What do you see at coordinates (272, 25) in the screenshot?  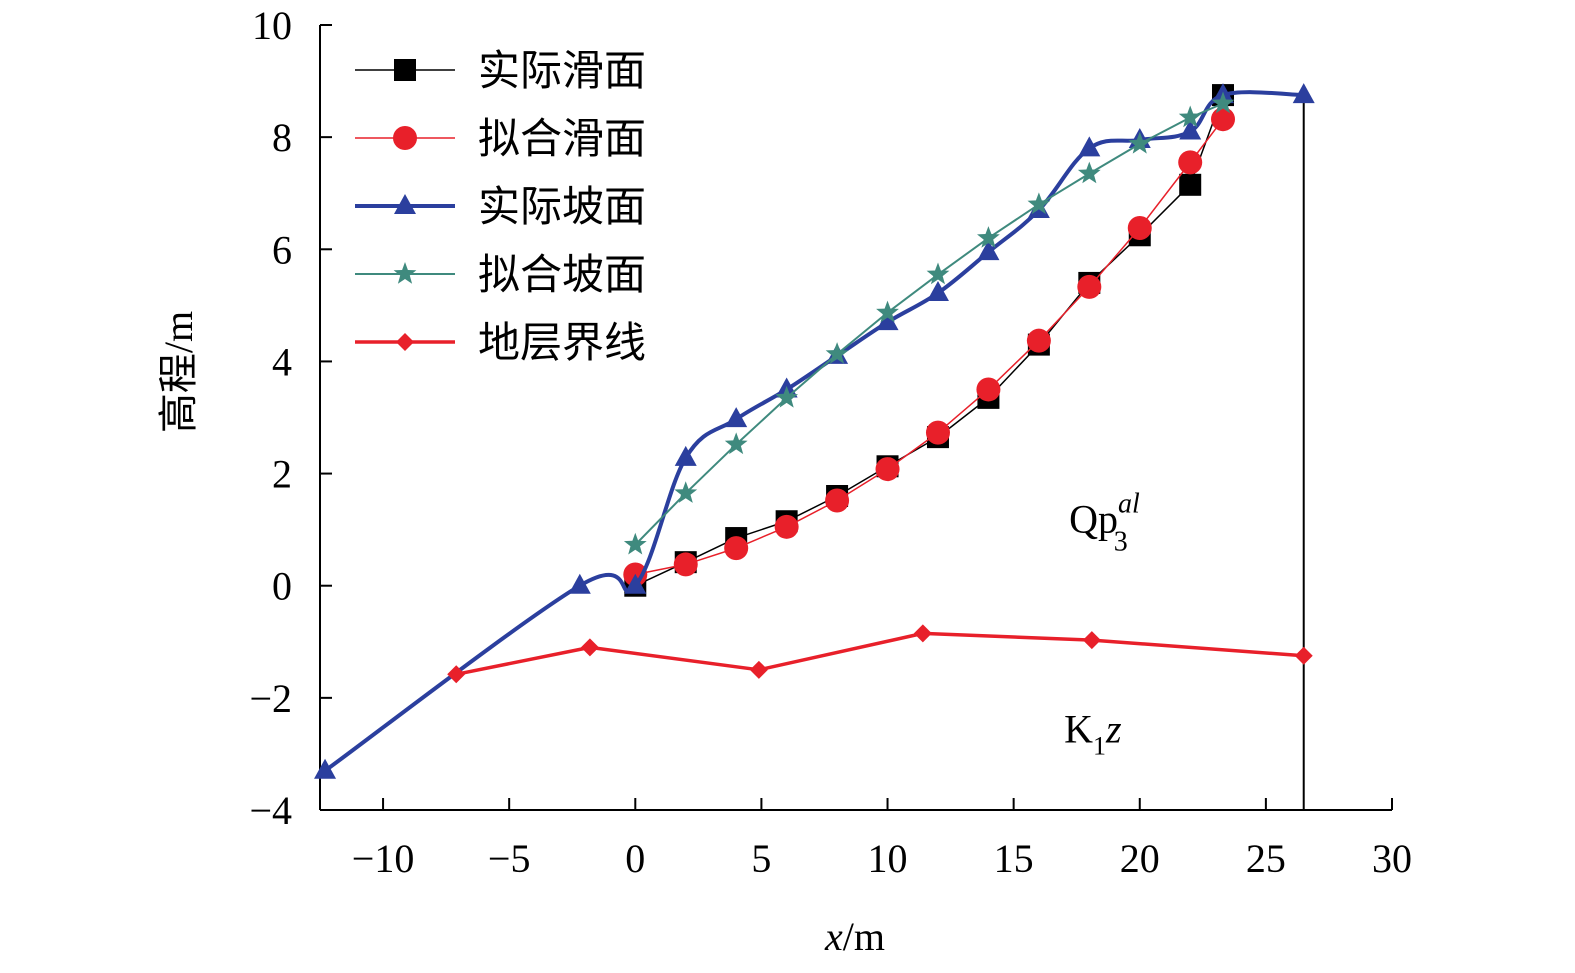 I see `y-tick-label: 10` at bounding box center [272, 25].